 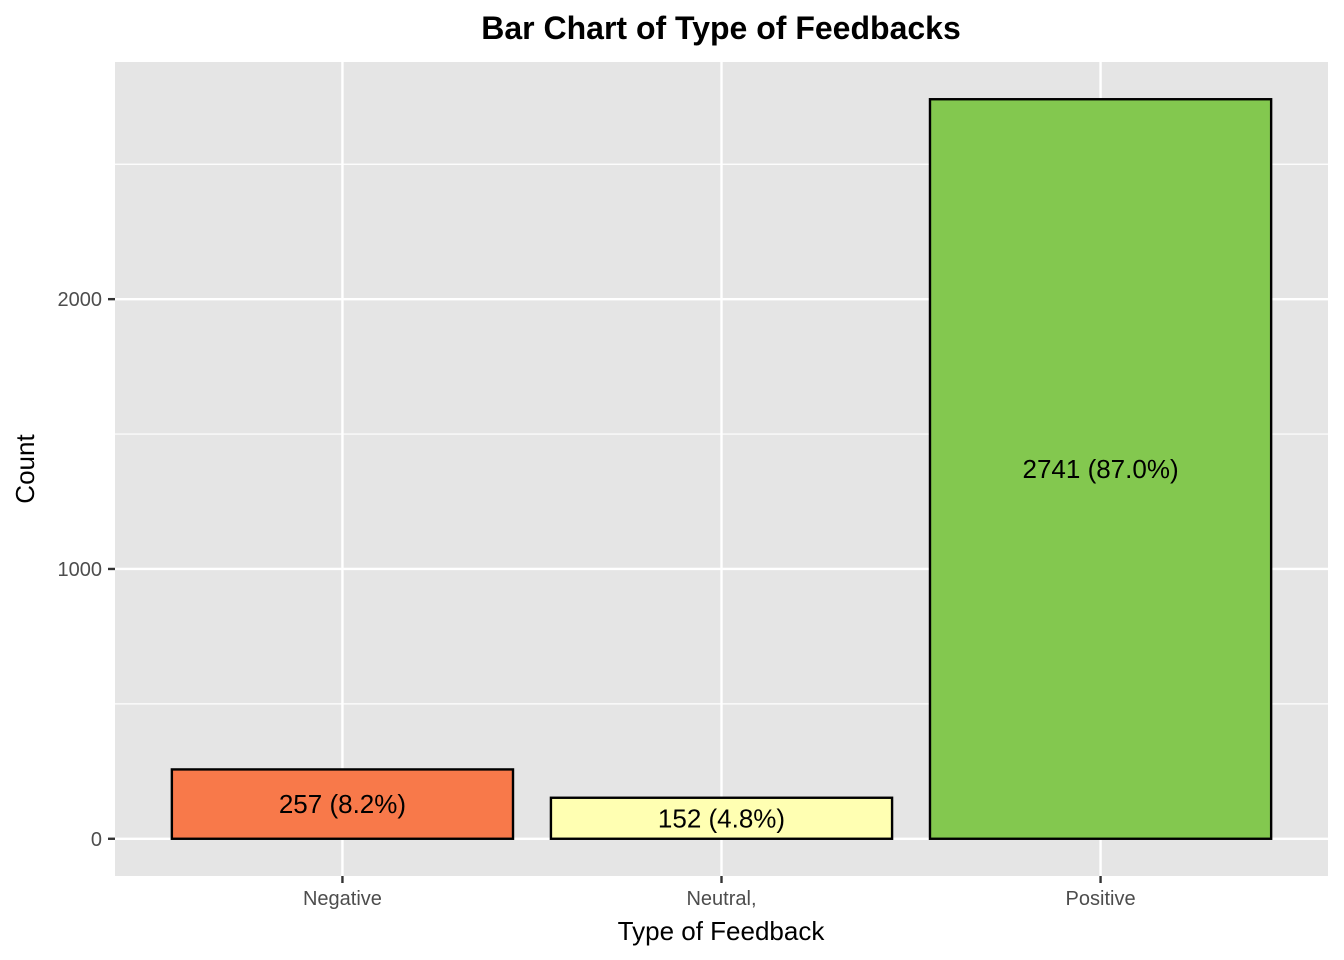 I want to click on chart-title: Bar Chart of Type of Feedbacks, so click(x=721, y=28).